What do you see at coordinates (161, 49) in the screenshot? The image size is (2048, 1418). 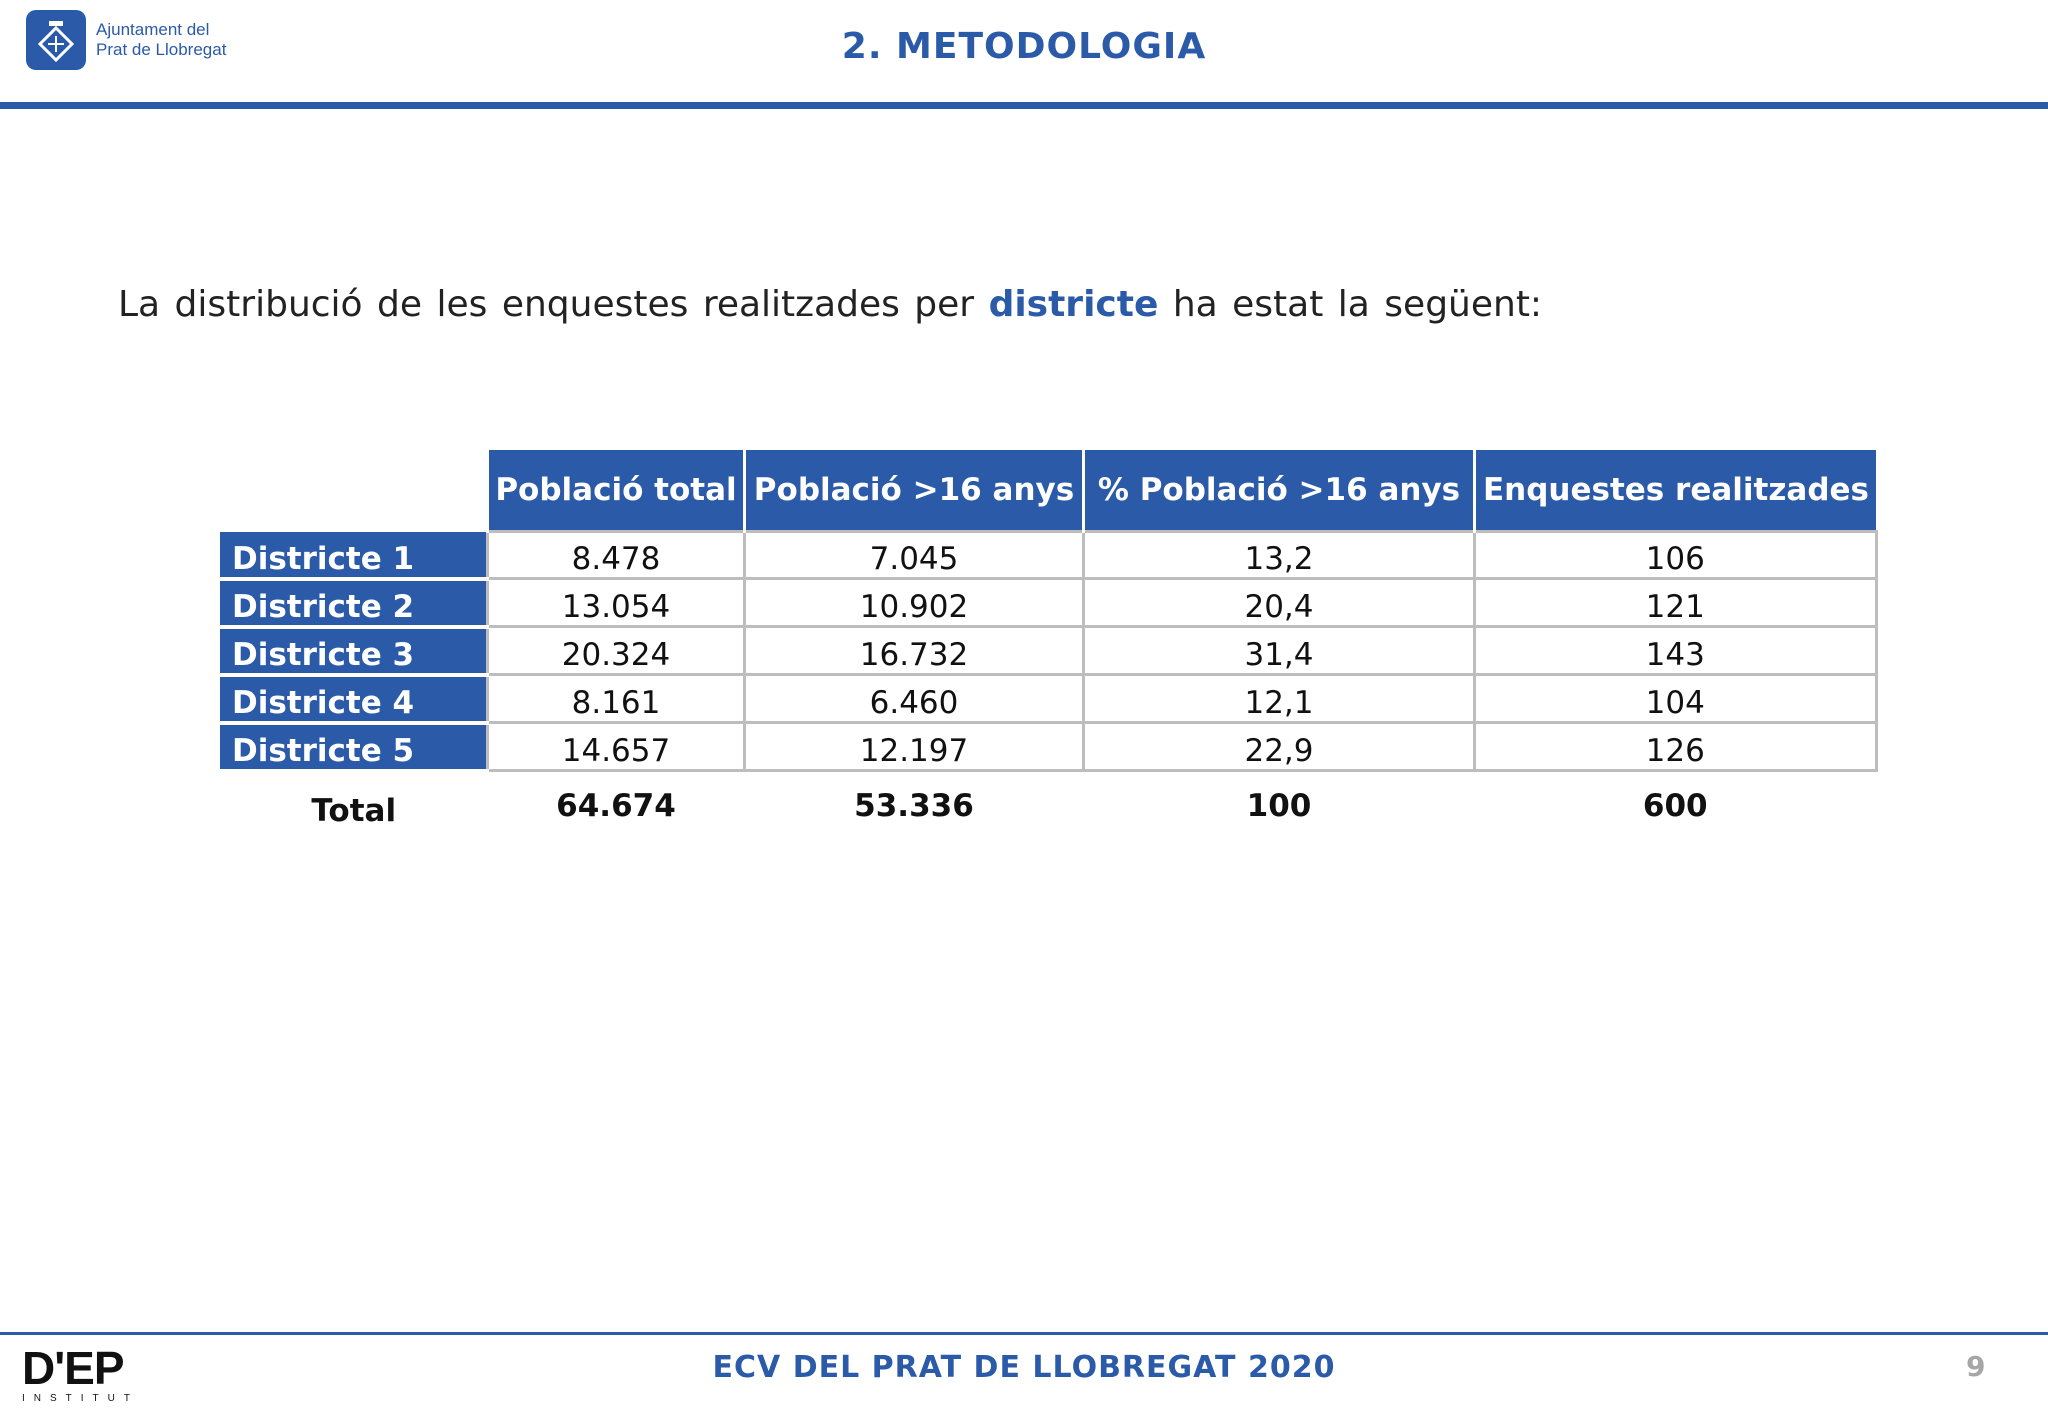 I see `logo-line-2: Prat de Llobregat` at bounding box center [161, 49].